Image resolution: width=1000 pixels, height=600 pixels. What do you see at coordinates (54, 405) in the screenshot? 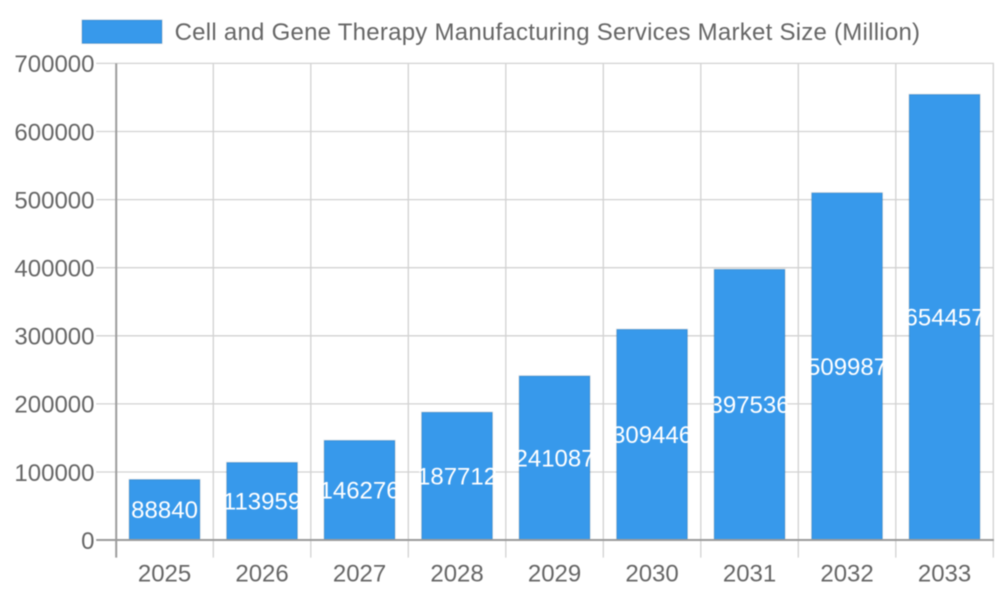
I see `svg-text: 200000` at bounding box center [54, 405].